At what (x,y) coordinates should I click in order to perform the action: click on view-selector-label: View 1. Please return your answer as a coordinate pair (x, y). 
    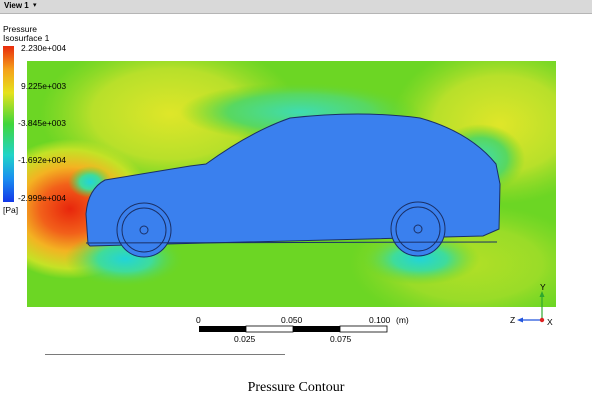
    Looking at the image, I should click on (16, 5).